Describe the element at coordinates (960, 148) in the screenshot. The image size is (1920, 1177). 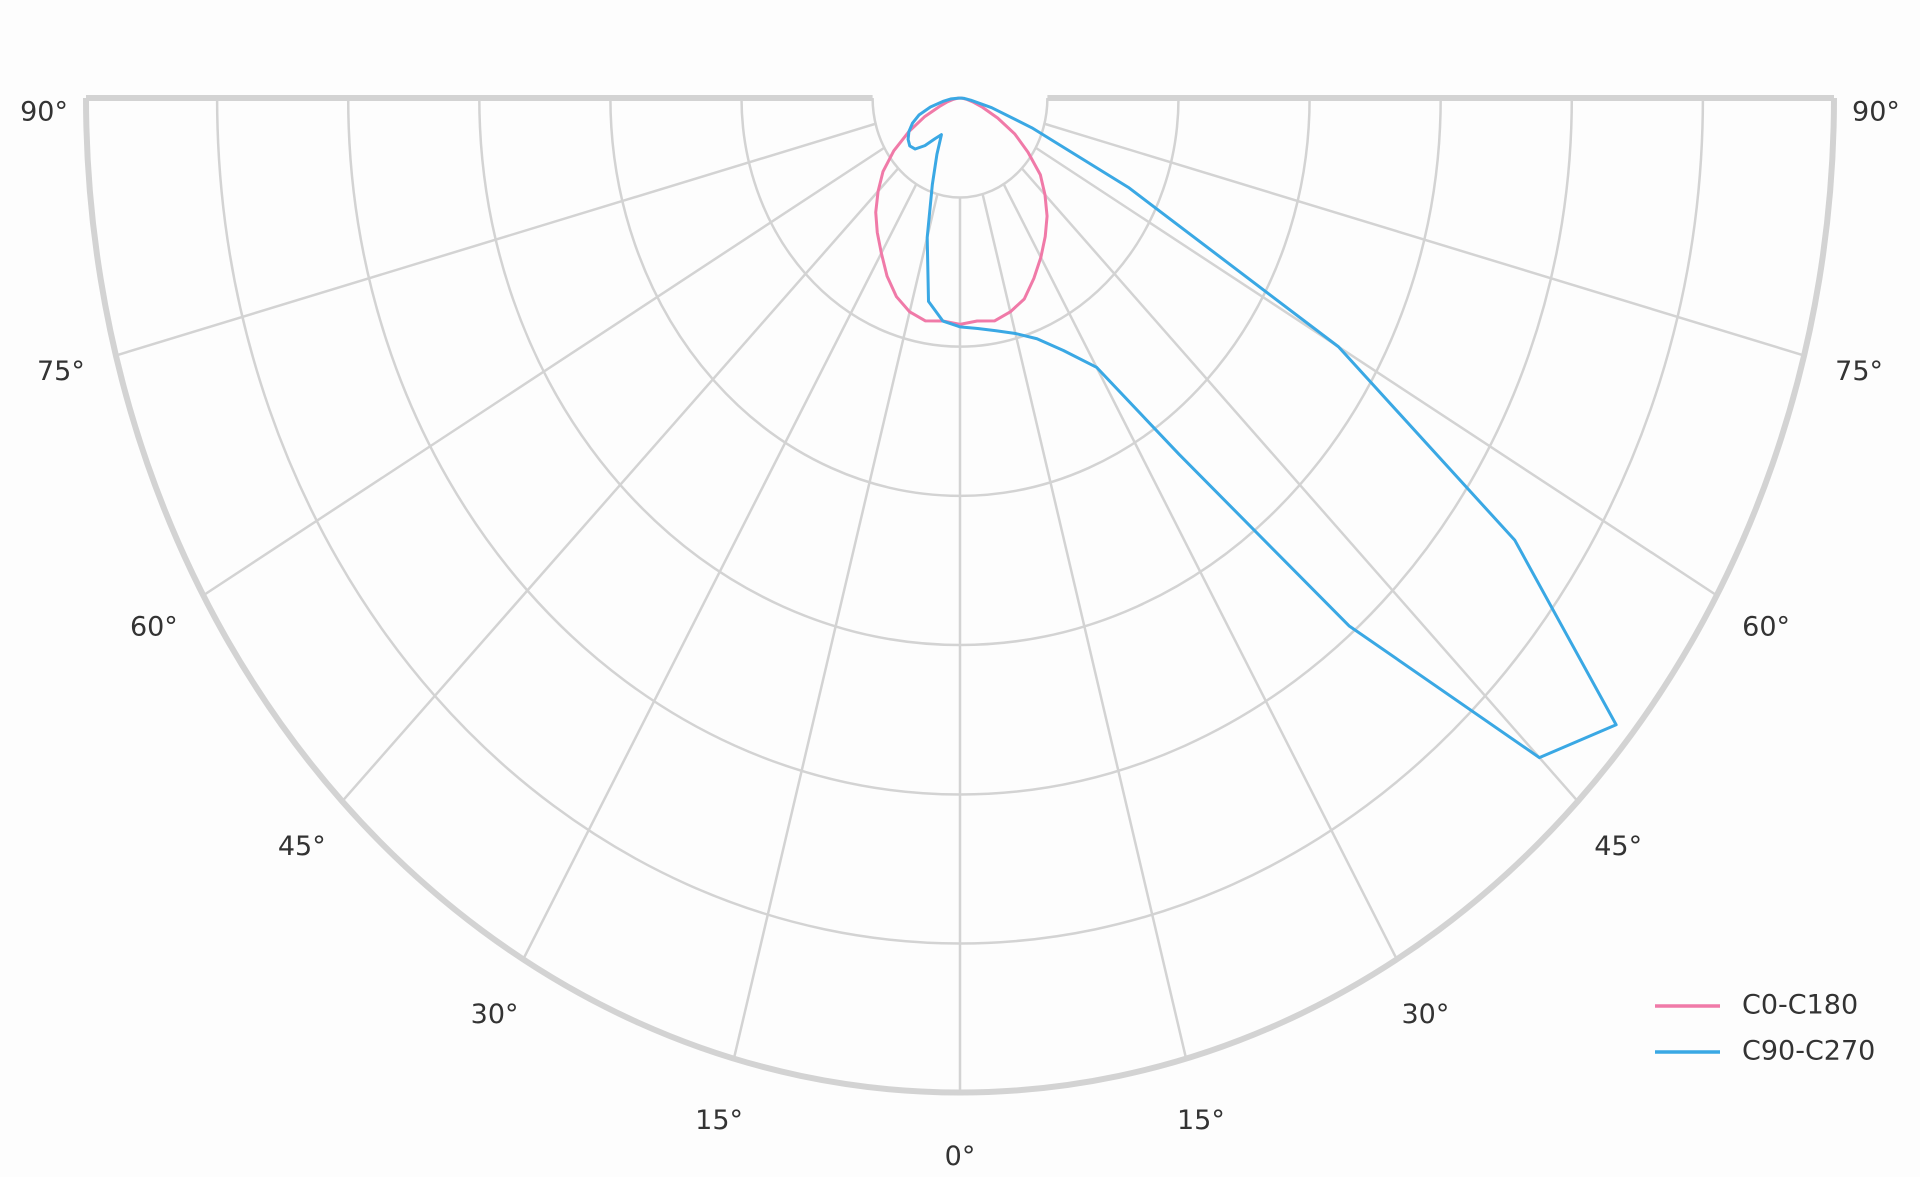
I see `grid-ring` at that location.